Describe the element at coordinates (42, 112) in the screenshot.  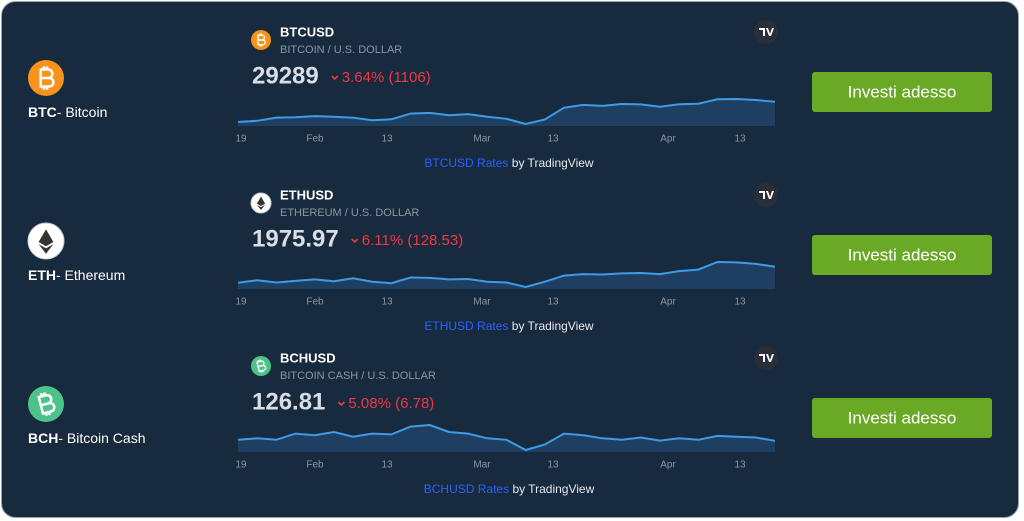
I see `coin-symbol: BTC` at that location.